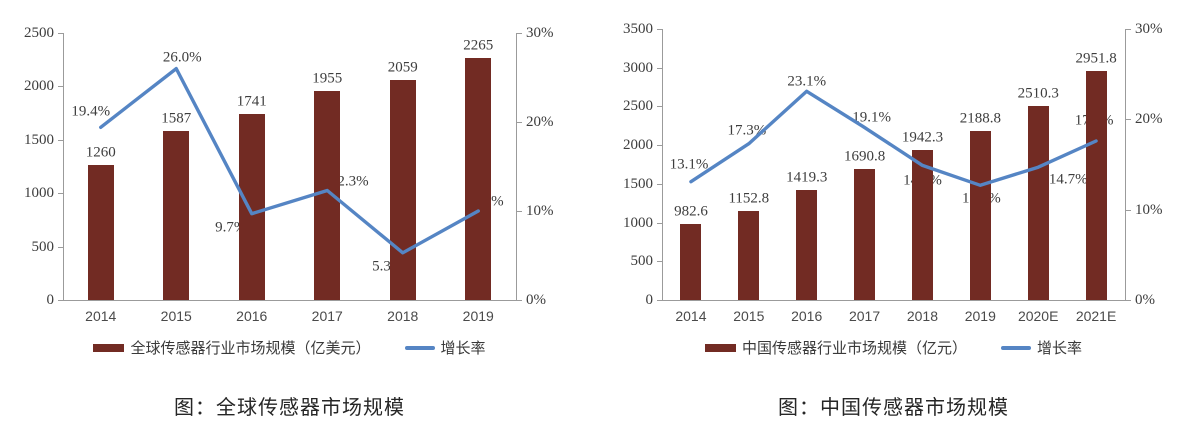 Image resolution: width=1184 pixels, height=446 pixels. Describe the element at coordinates (250, 349) in the screenshot. I see `bar-series-legend-label: 全球传感器行业市场规模（亿美元）` at that location.